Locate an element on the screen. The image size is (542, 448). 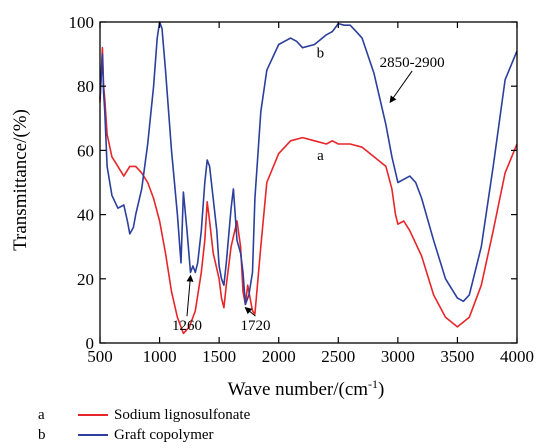
x-tick-label: 3500 is located at coordinates (457, 356).